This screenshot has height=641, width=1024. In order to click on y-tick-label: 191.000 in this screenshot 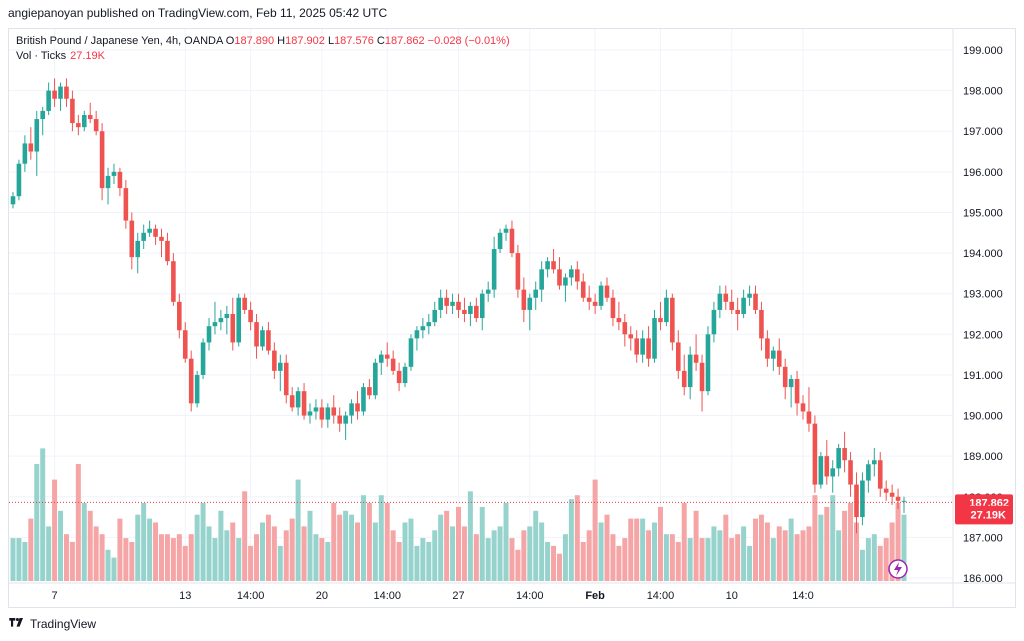, I will do `click(983, 376)`.